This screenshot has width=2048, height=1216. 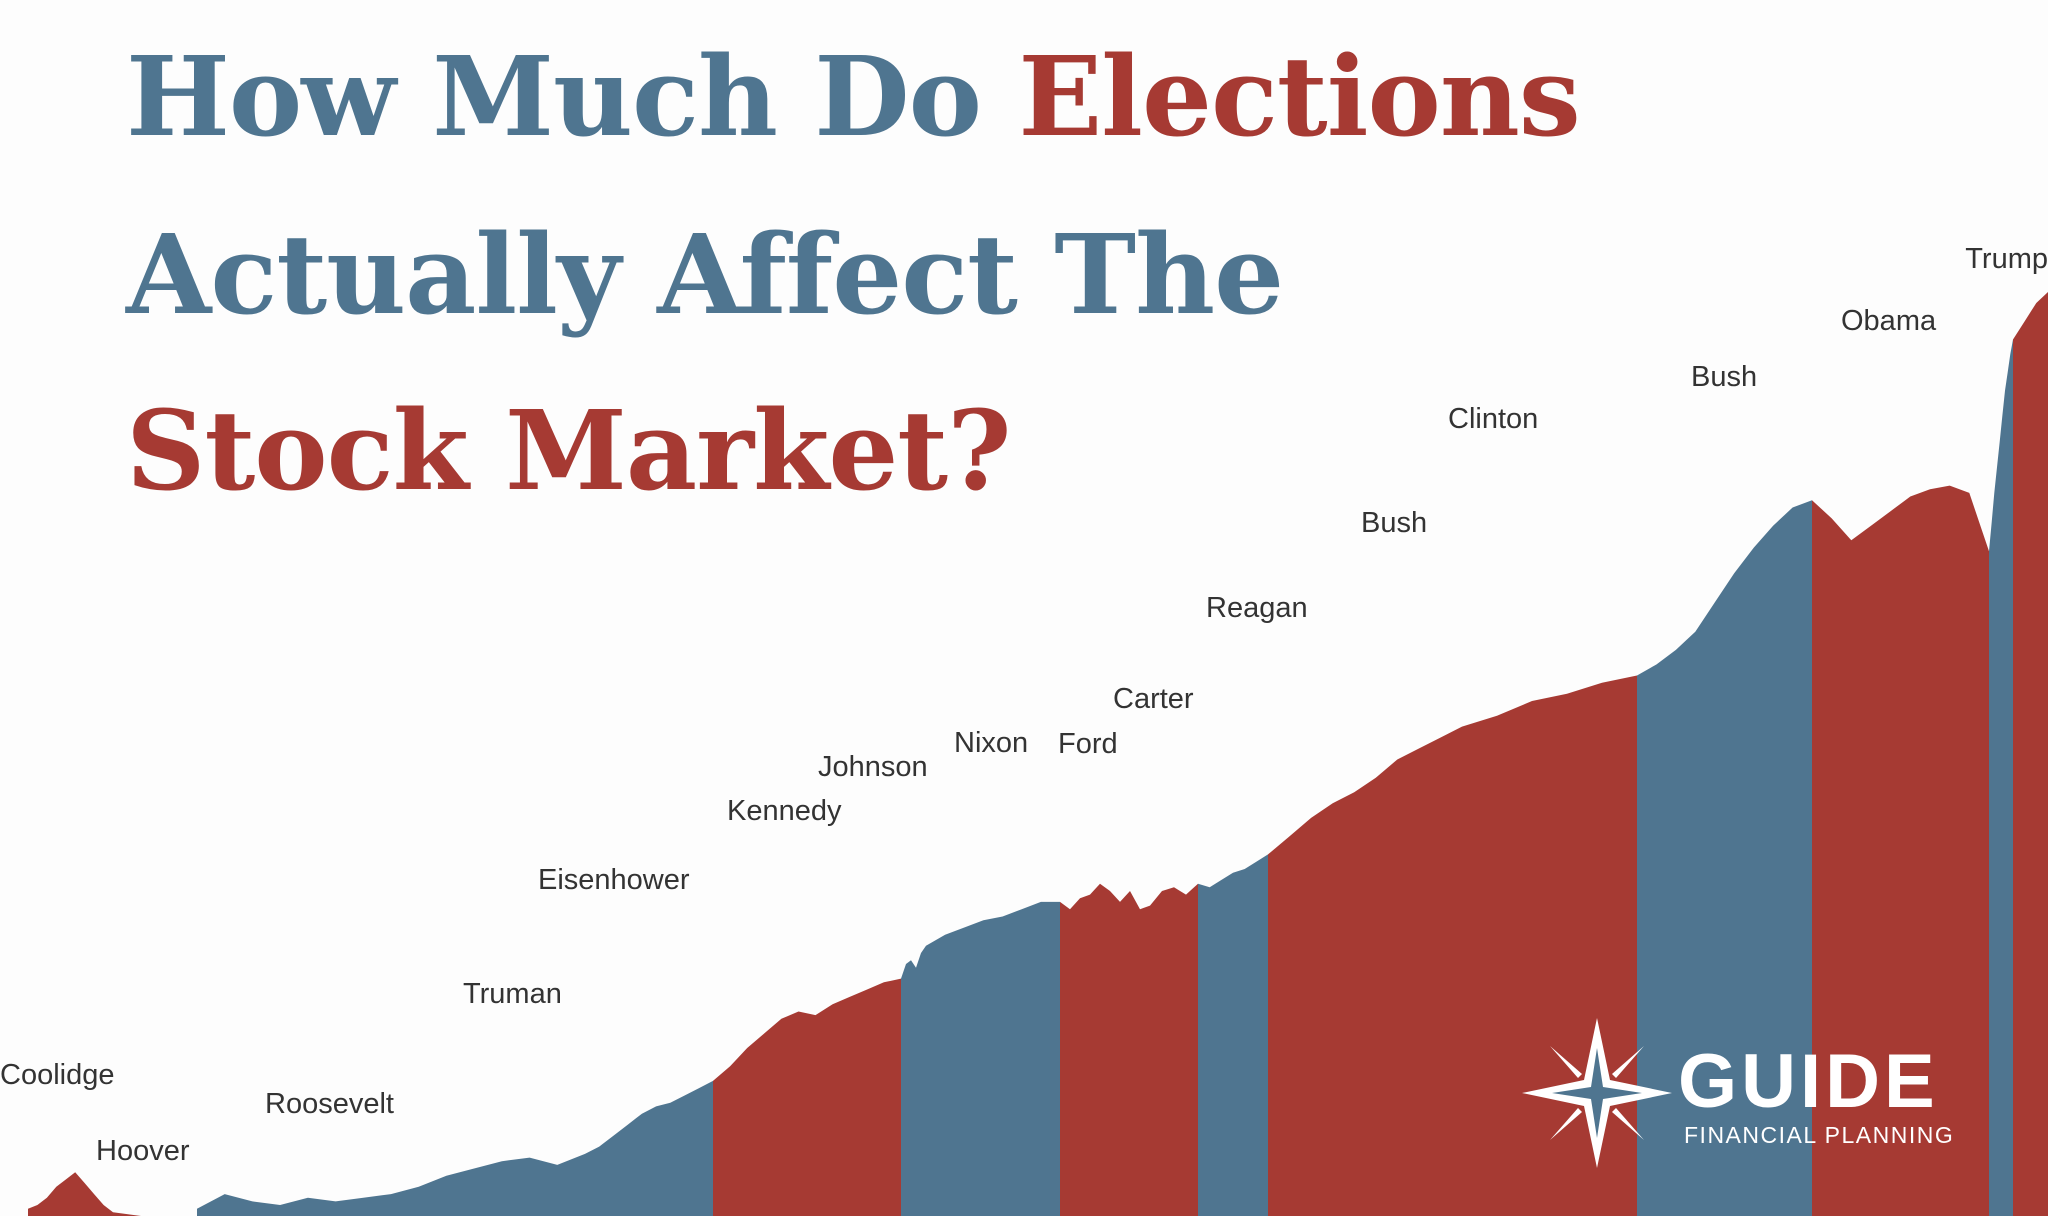 What do you see at coordinates (572, 96) in the screenshot?
I see `title-part-how-much-do: How Much Do` at bounding box center [572, 96].